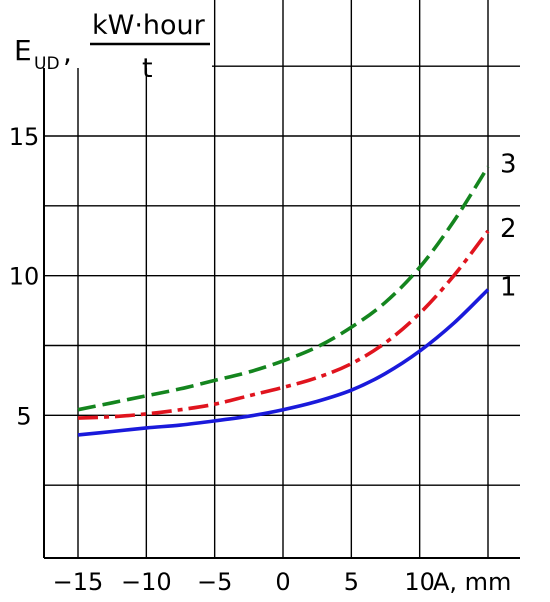  I want to click on y-tick-label: 5, so click(23, 416).